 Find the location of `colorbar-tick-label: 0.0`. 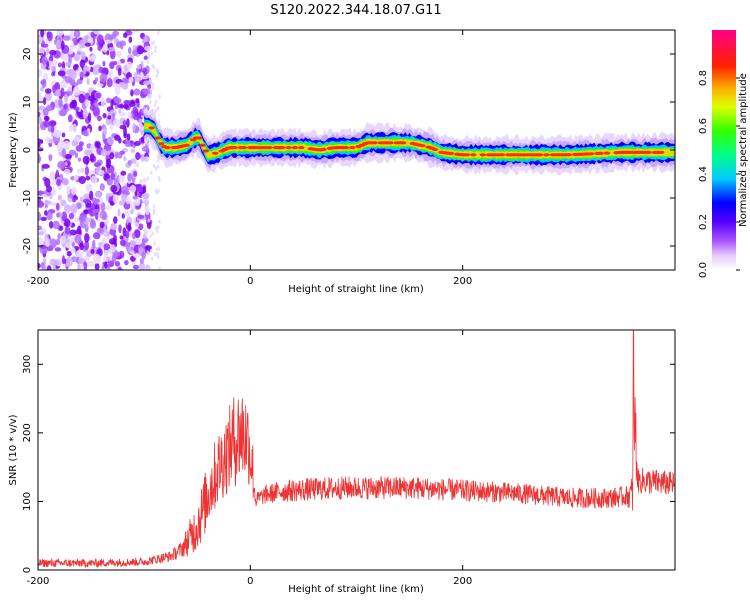

colorbar-tick-label: 0.0 is located at coordinates (703, 270).